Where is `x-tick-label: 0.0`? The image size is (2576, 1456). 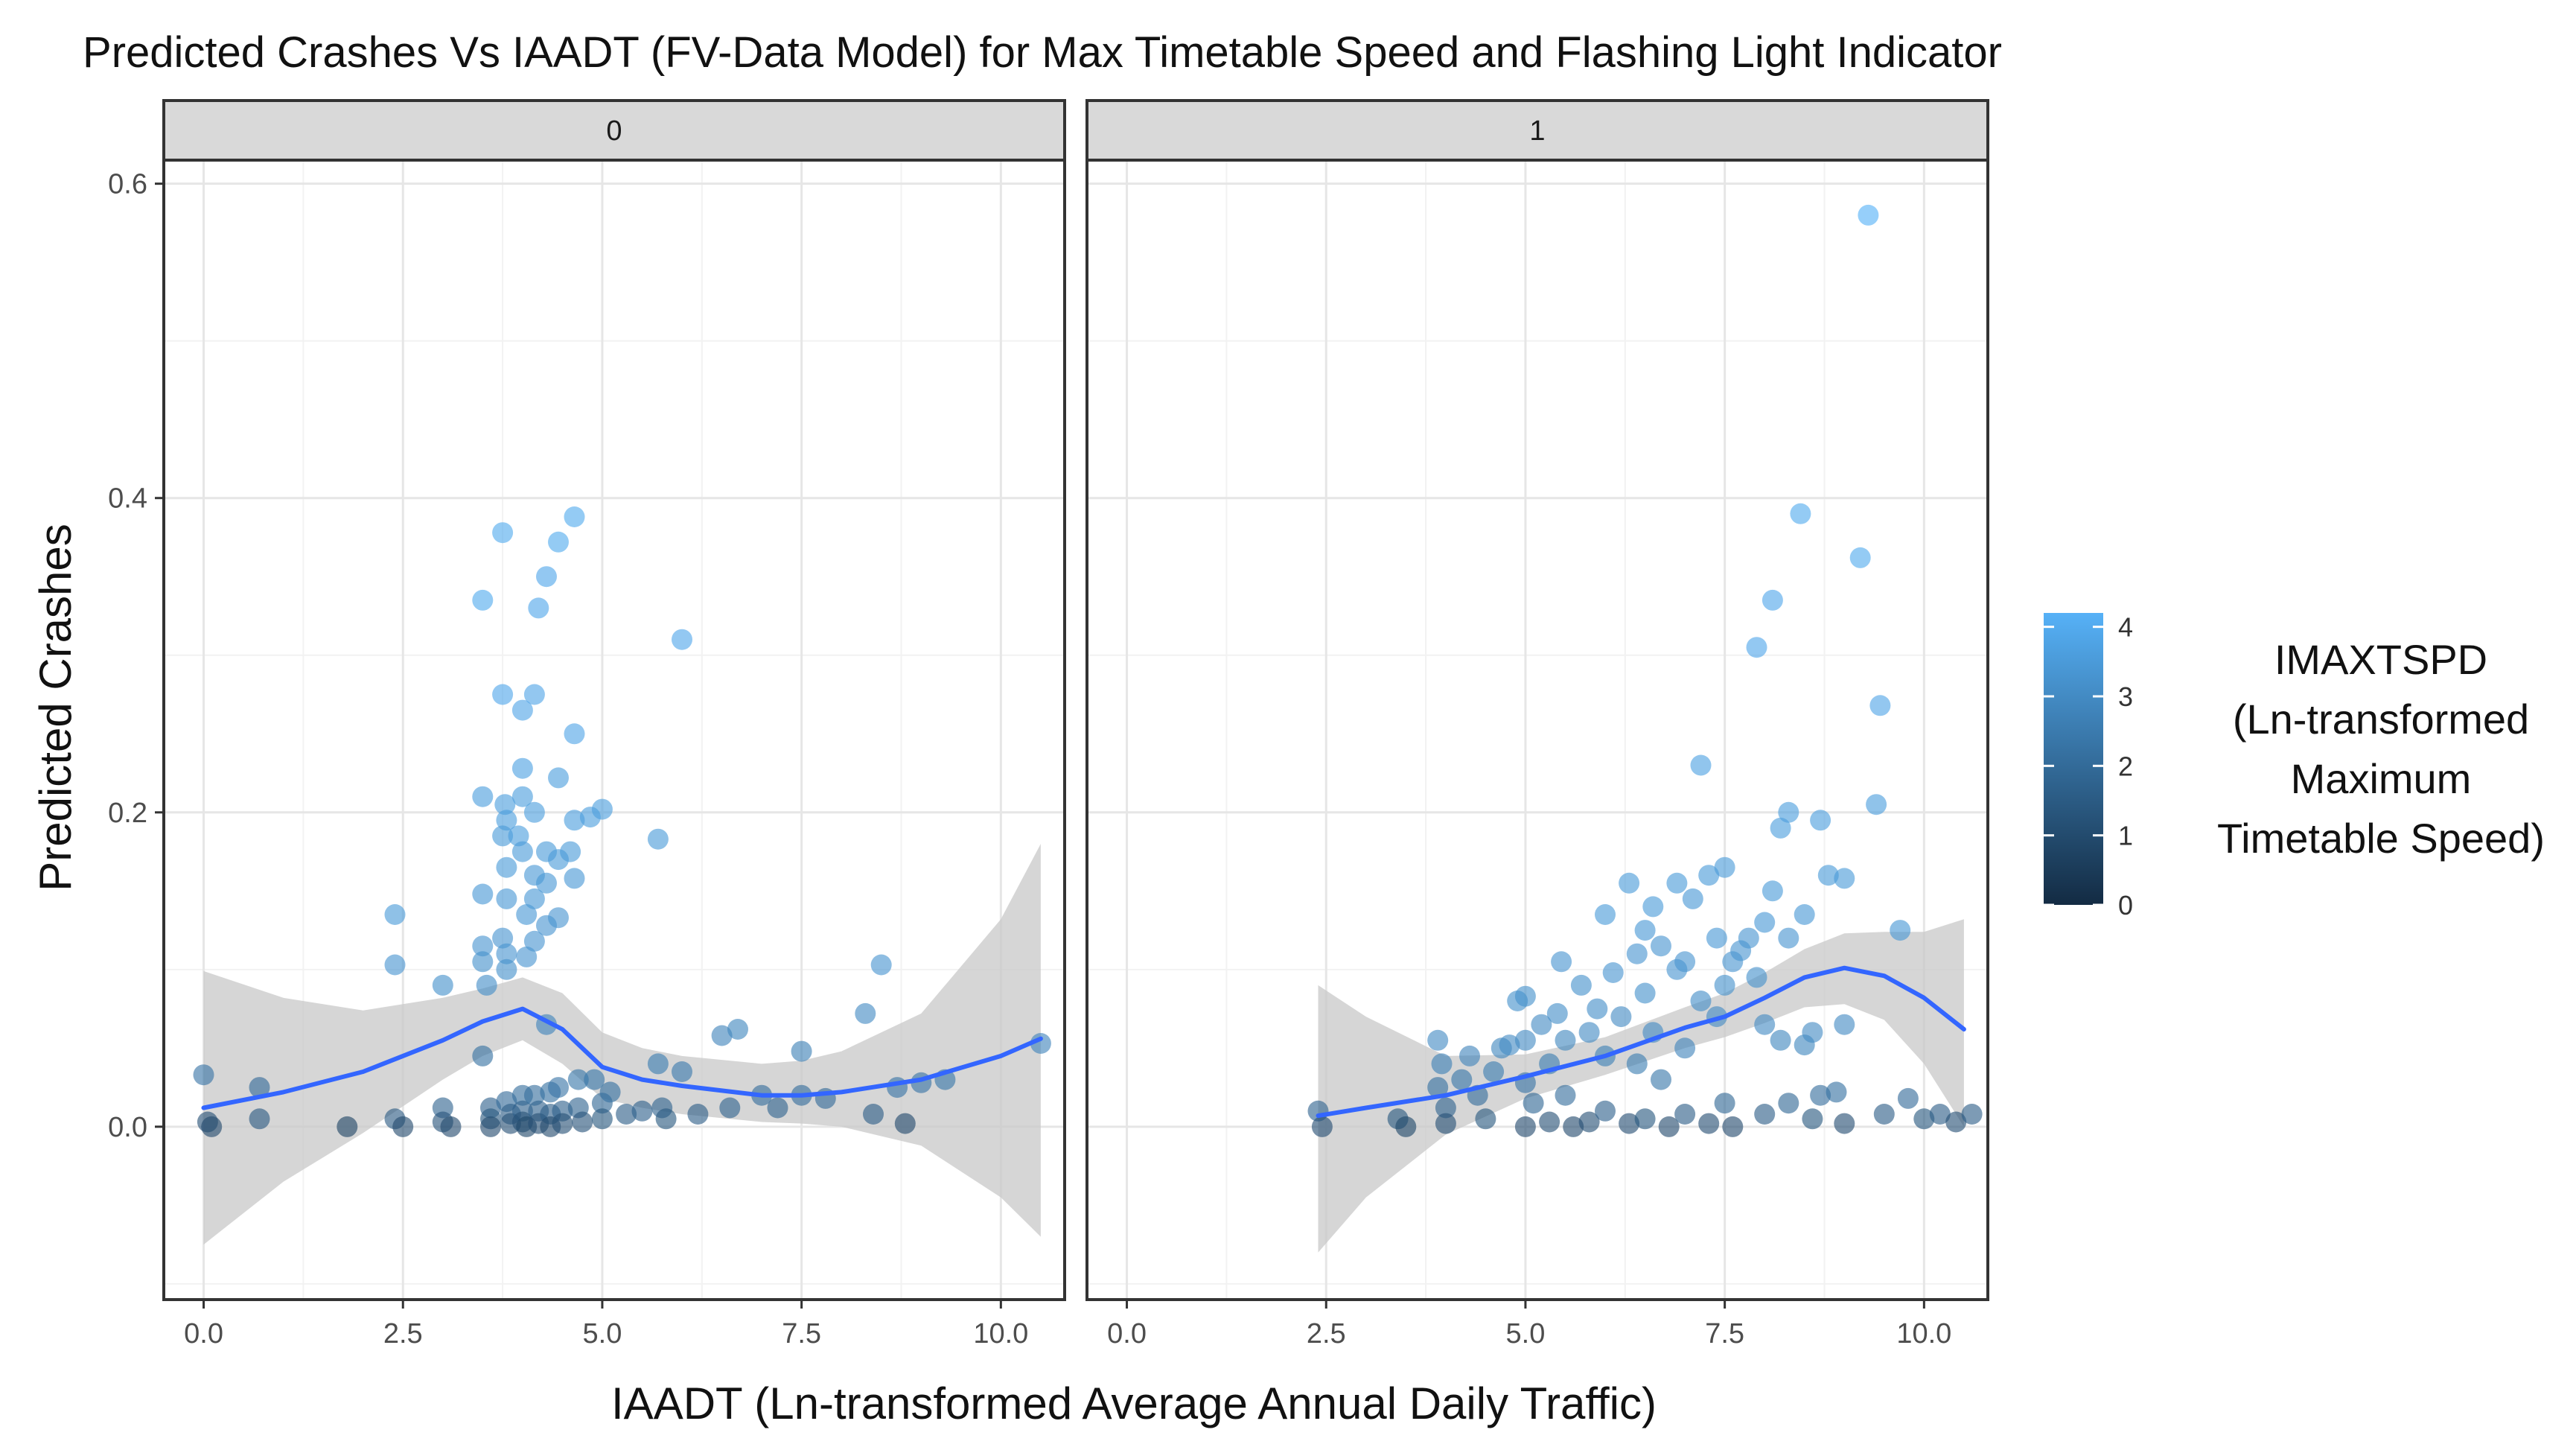 x-tick-label: 0.0 is located at coordinates (1127, 1333).